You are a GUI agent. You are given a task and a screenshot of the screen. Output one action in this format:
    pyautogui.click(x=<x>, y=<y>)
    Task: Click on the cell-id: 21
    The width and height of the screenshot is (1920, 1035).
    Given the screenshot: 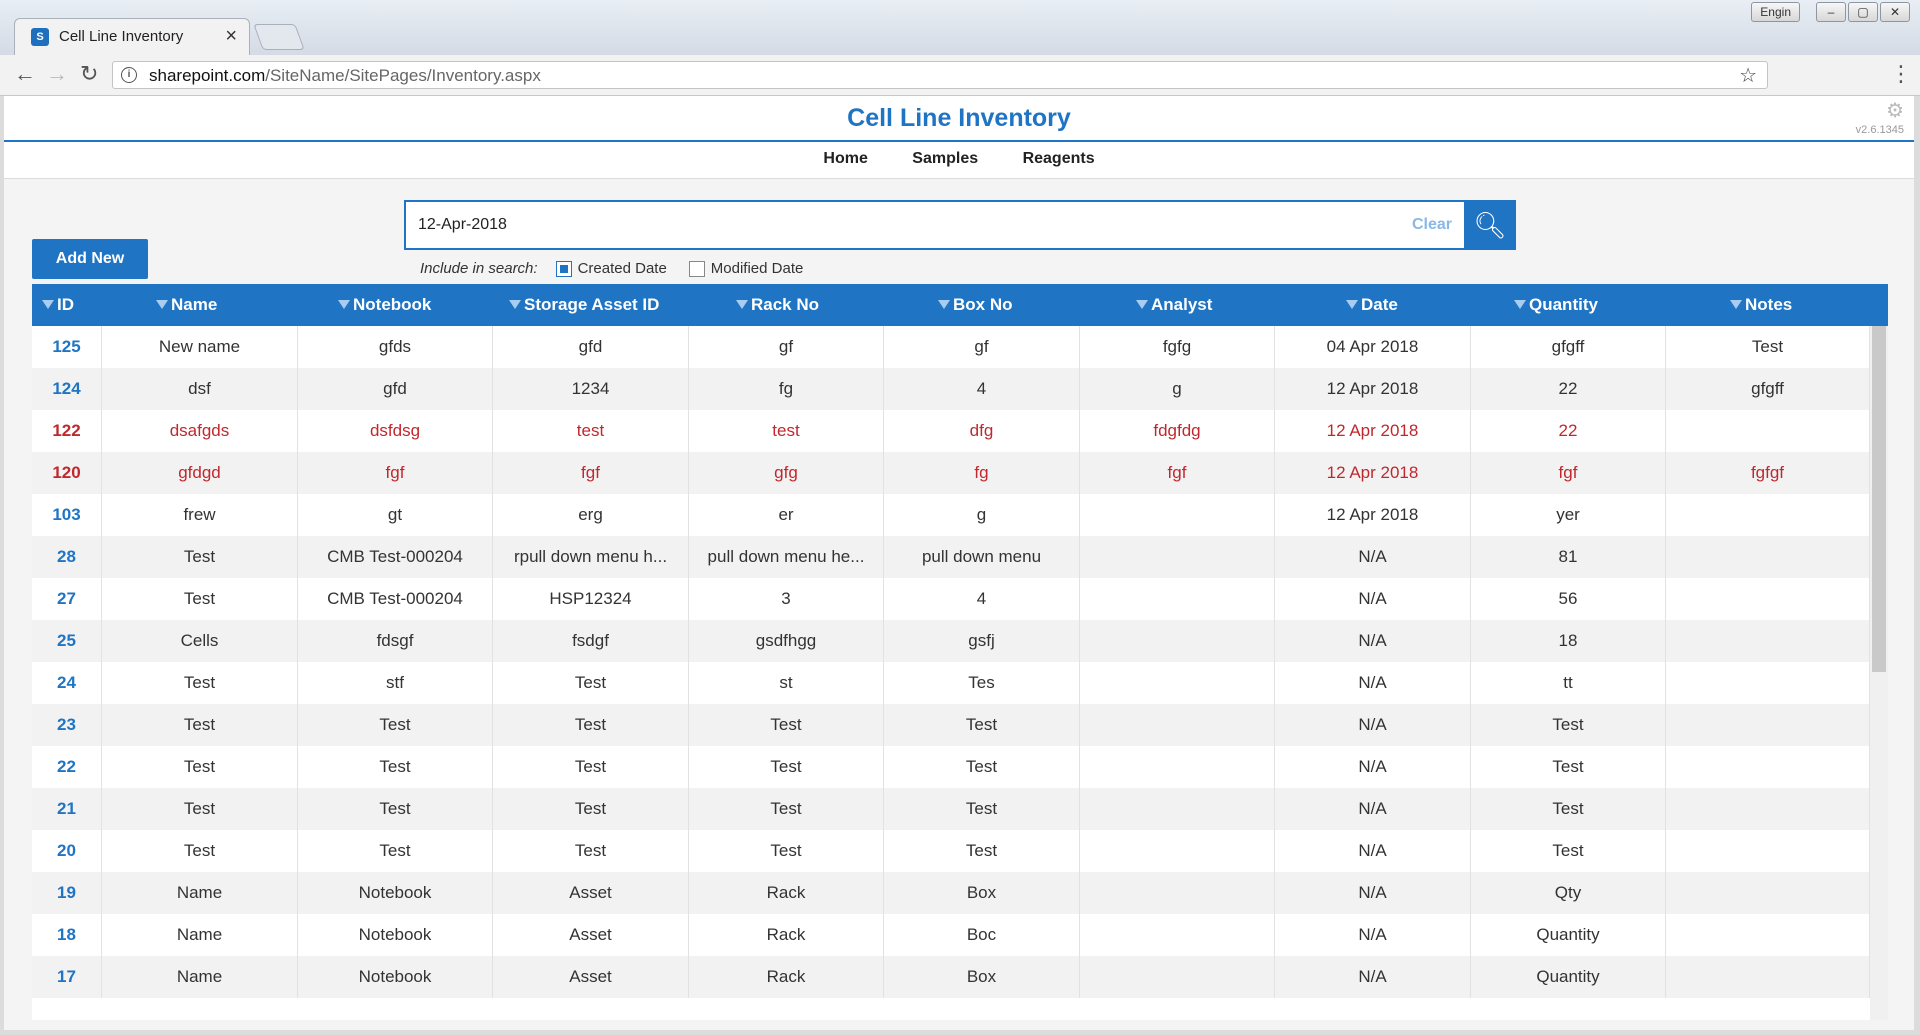 What is the action you would take?
    pyautogui.click(x=67, y=809)
    